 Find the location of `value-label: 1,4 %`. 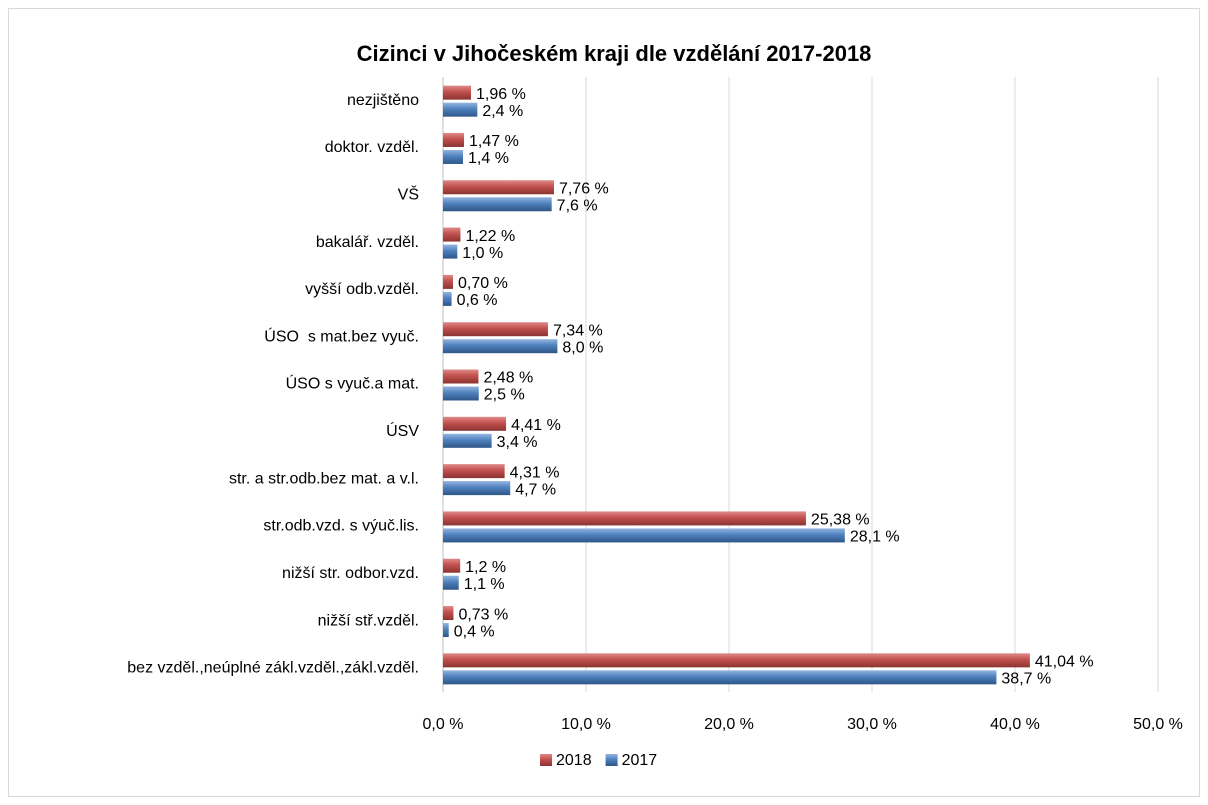

value-label: 1,4 % is located at coordinates (488, 158).